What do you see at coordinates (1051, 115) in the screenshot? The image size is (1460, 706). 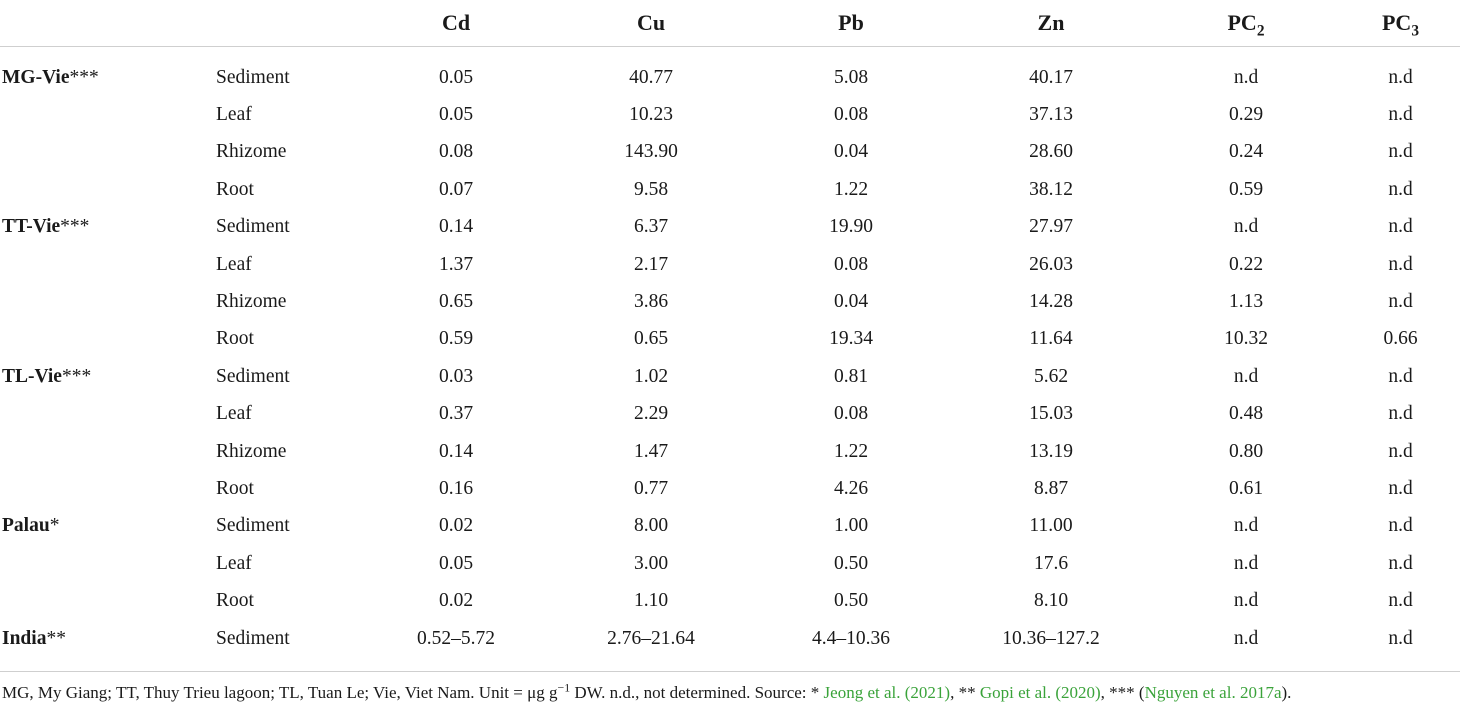 I see `zn-value-cell: 37.13` at bounding box center [1051, 115].